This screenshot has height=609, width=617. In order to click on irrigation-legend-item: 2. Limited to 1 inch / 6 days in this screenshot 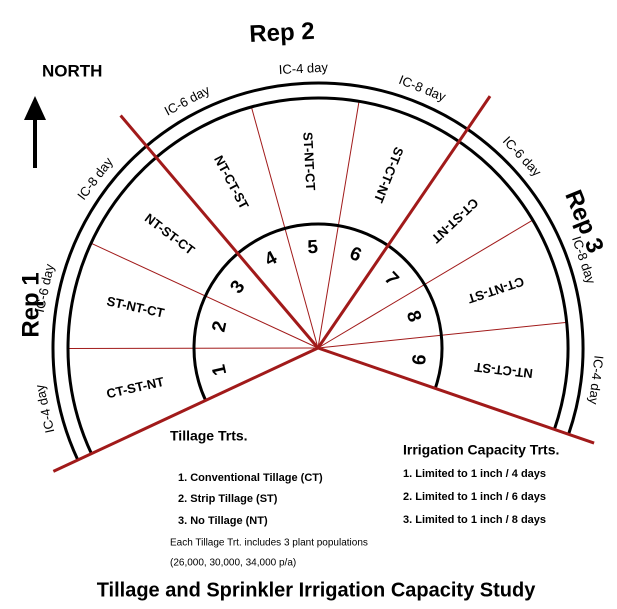, I will do `click(474, 497)`.